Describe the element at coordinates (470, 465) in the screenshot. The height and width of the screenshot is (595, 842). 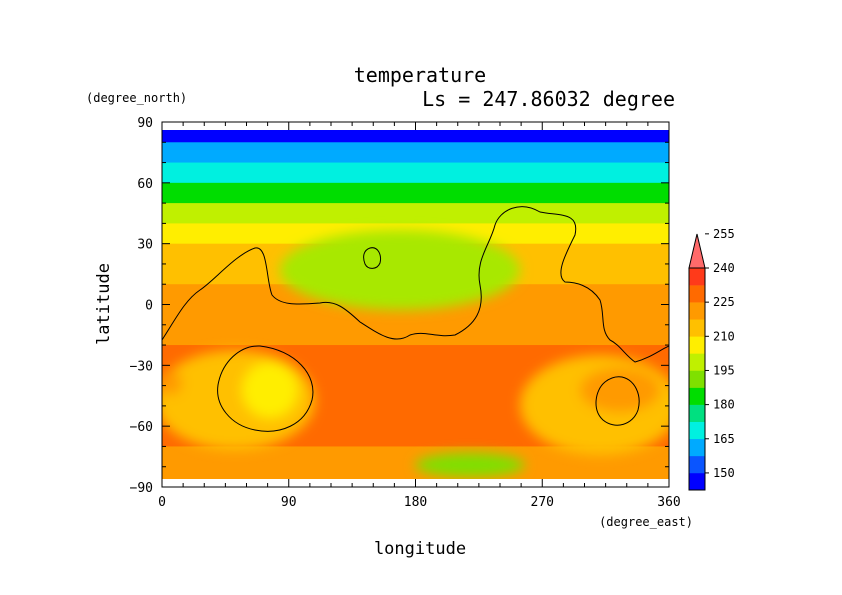
I see `cool-band-south` at that location.